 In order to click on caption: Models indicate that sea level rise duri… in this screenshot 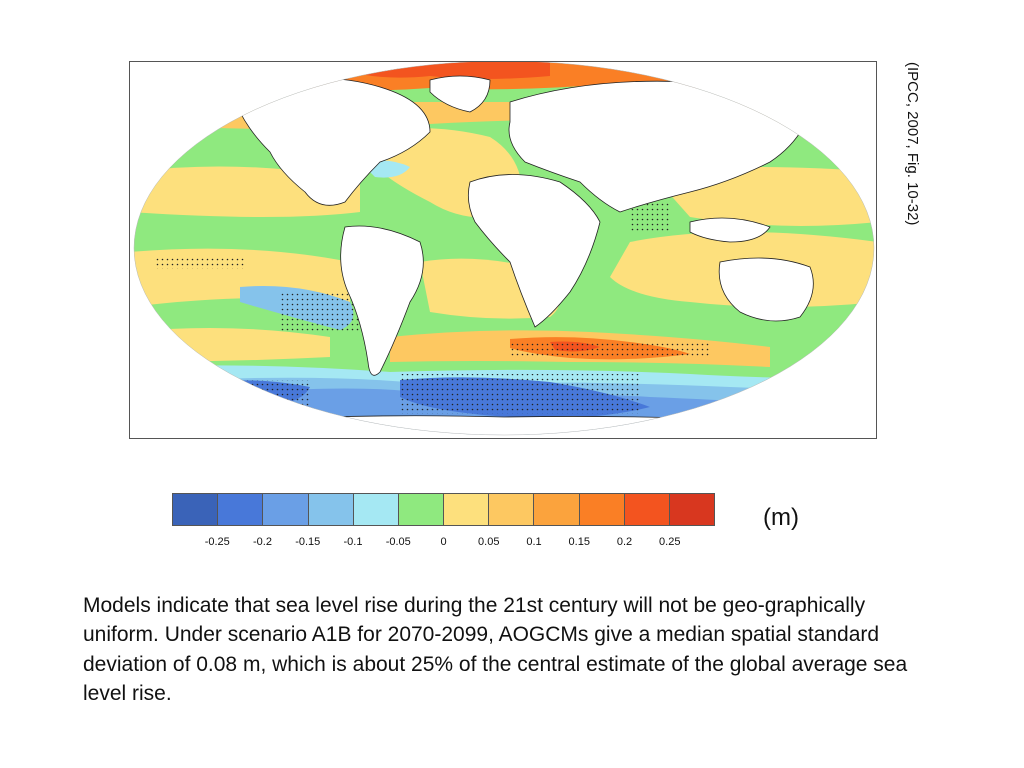, I will do `click(495, 650)`.